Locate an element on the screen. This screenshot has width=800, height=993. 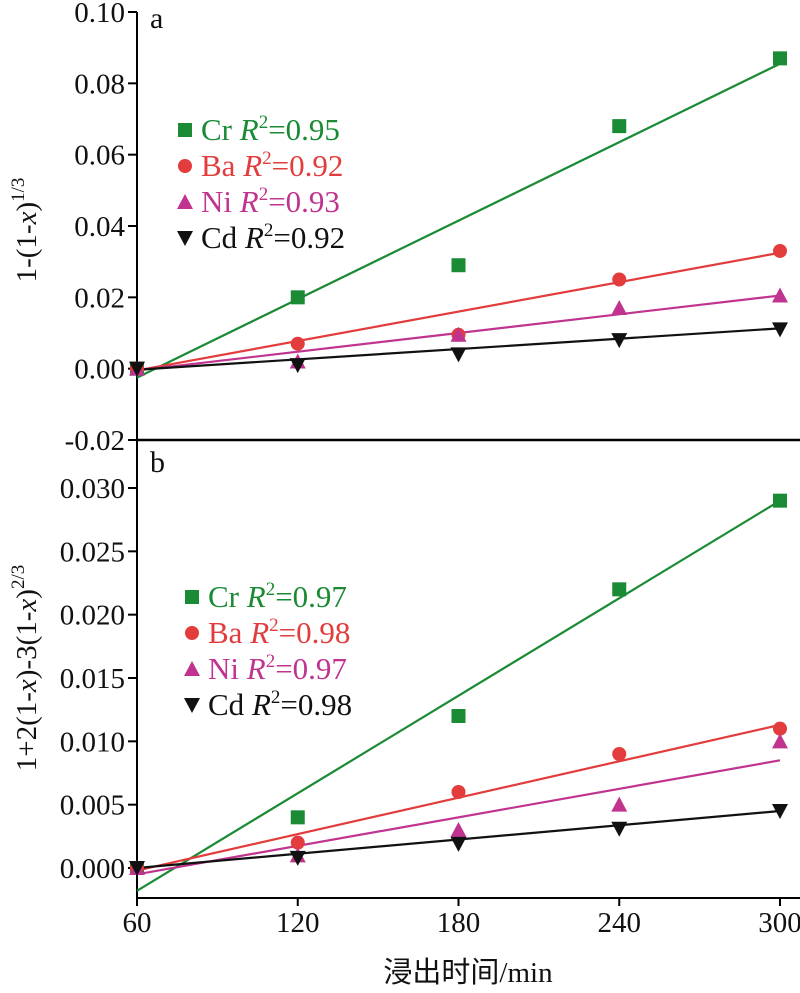
panel-b-label: b is located at coordinates (157, 462).